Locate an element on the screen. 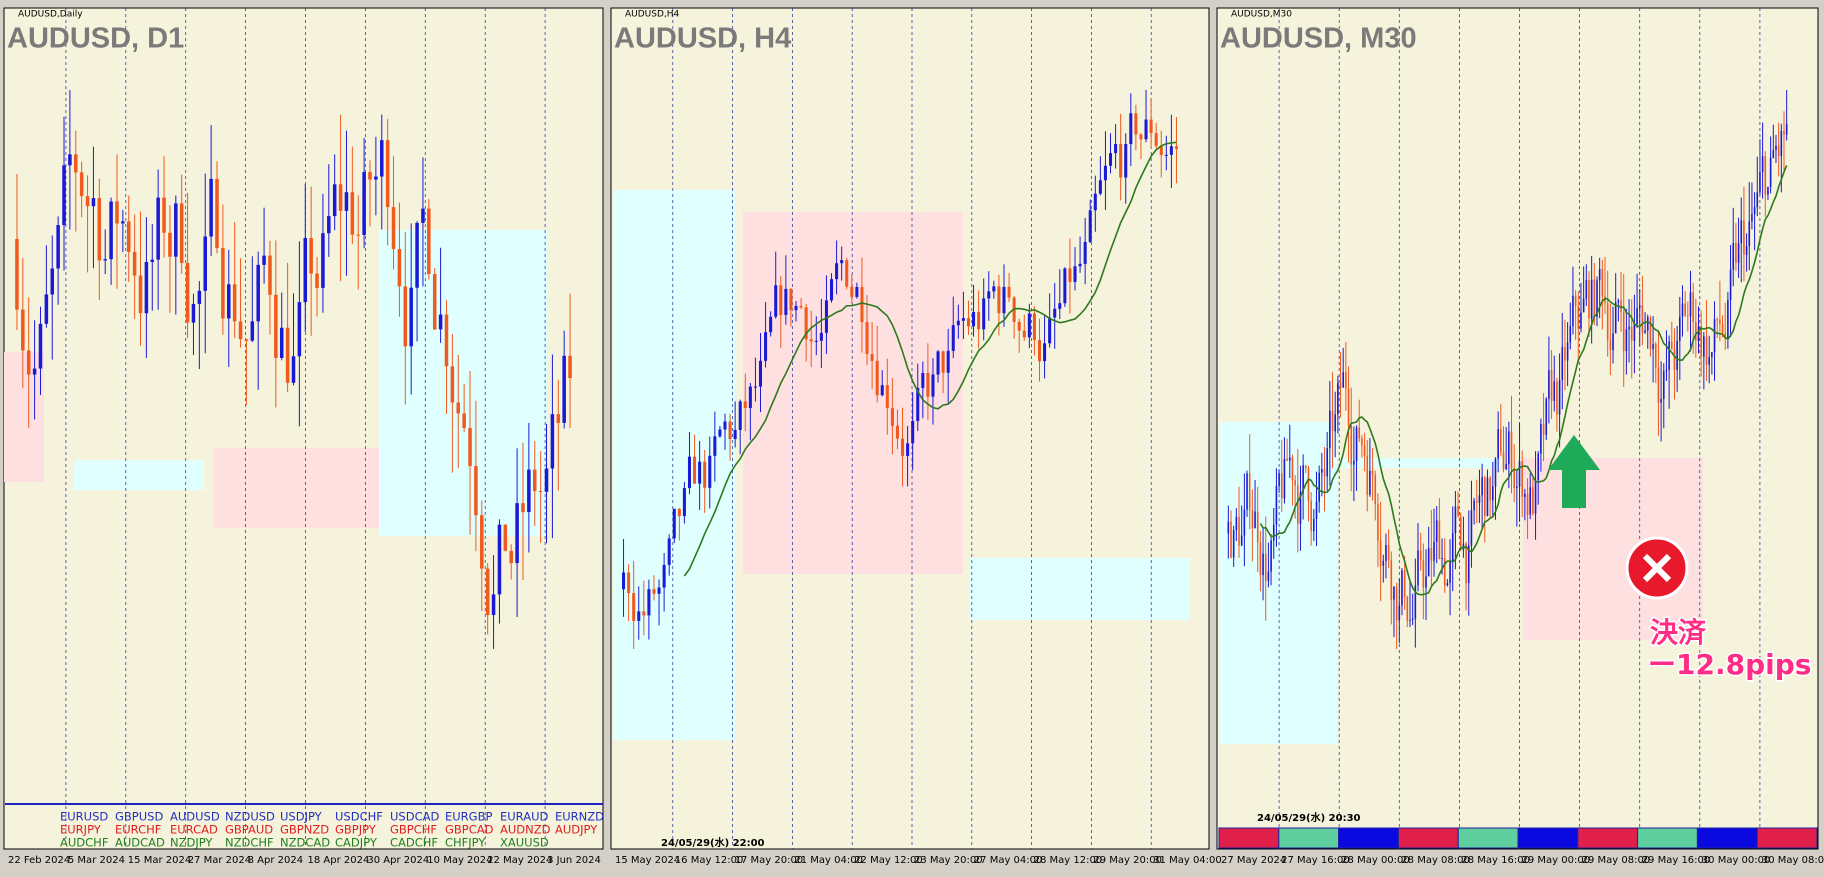  currency-pair: XAUUSD is located at coordinates (524, 843).